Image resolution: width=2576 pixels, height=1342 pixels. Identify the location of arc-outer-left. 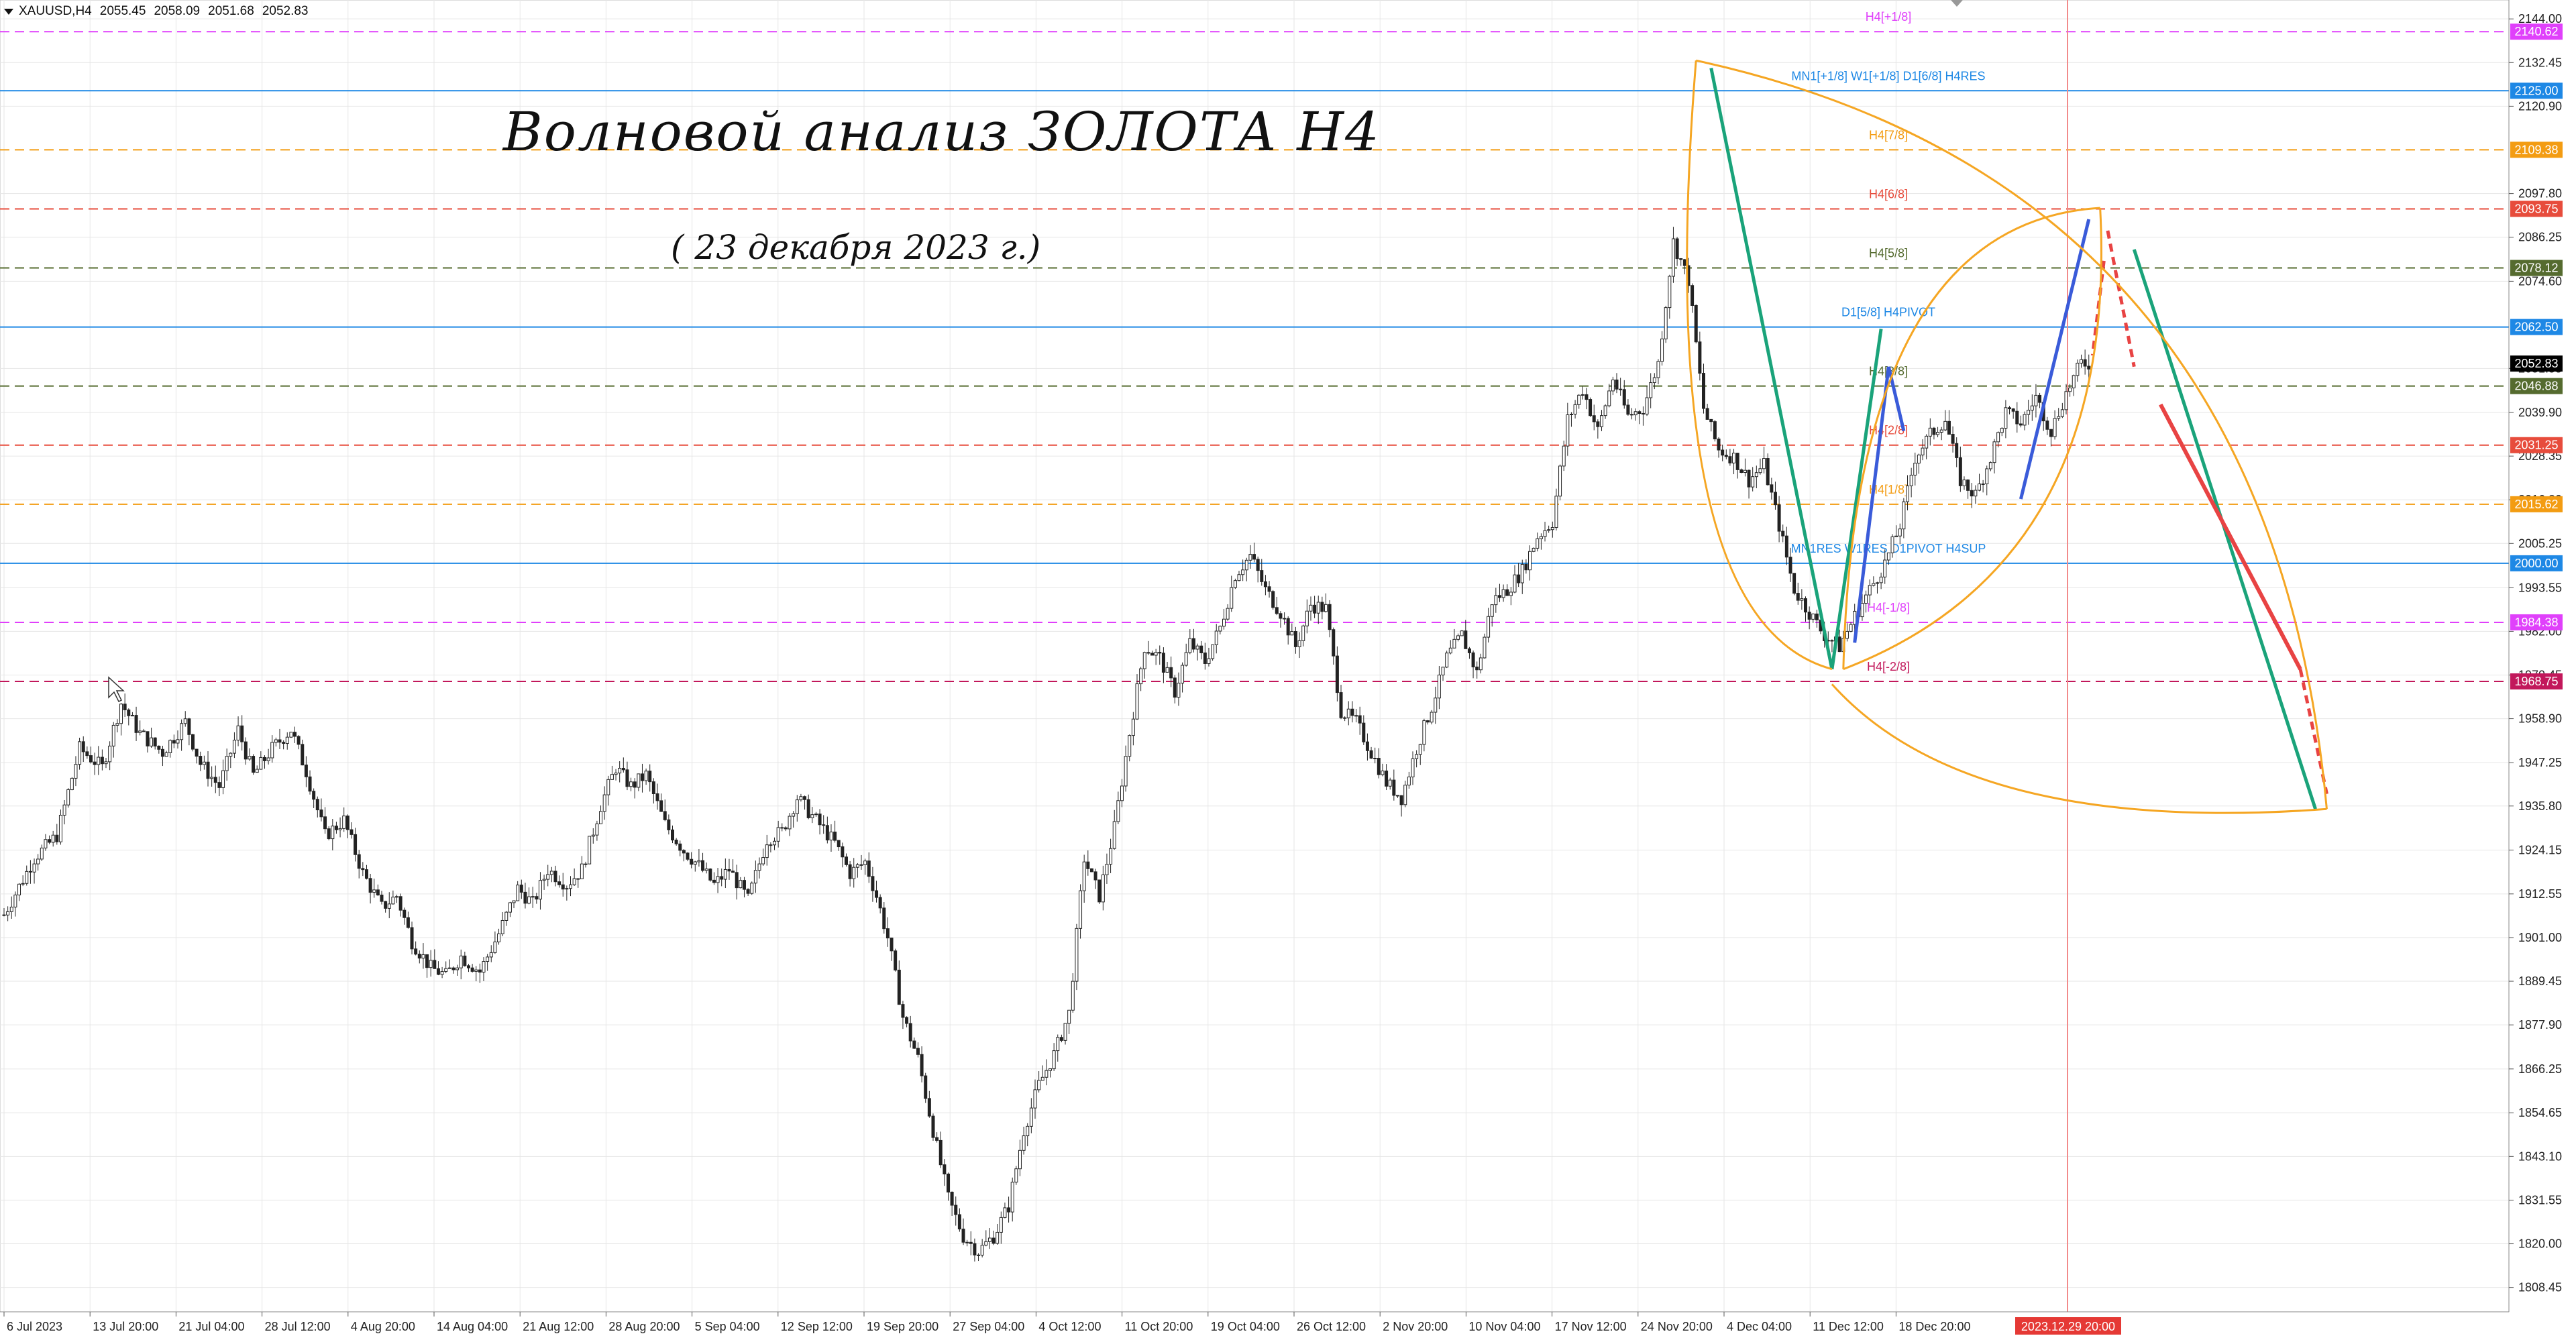
(1759, 365).